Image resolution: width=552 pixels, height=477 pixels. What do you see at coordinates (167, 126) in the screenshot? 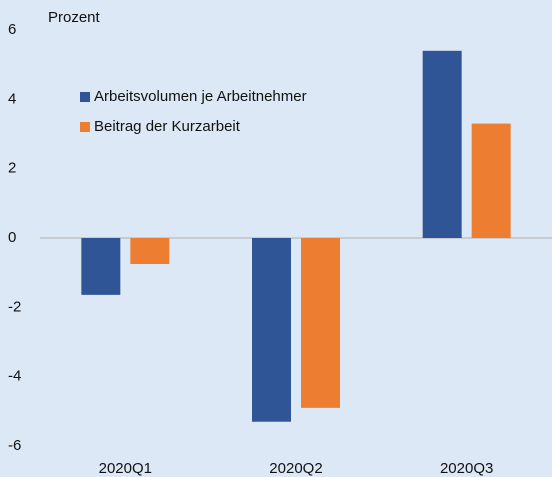
I see `legend-label: Beitrag der Kurzarbeit` at bounding box center [167, 126].